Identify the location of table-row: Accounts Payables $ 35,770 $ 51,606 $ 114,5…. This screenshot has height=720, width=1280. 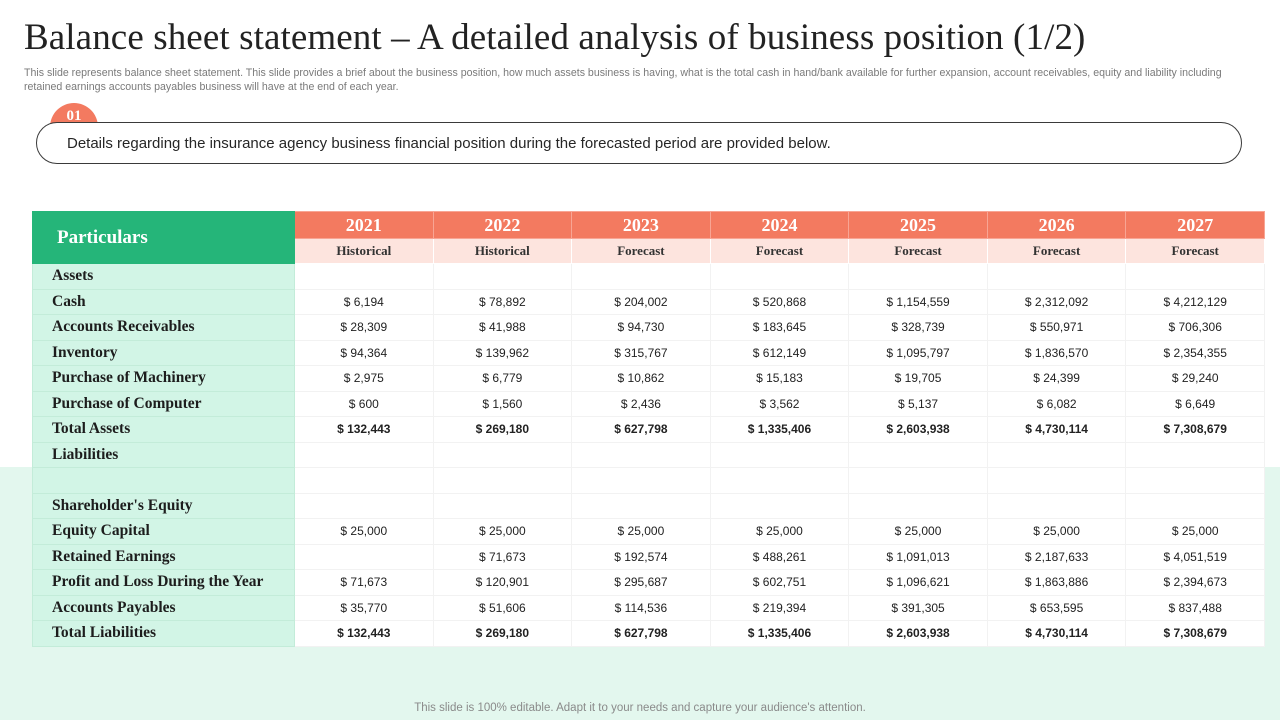
(648, 607).